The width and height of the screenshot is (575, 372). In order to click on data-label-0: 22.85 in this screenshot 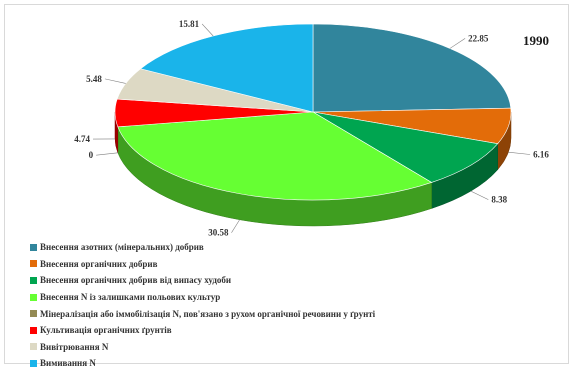, I will do `click(478, 38)`.